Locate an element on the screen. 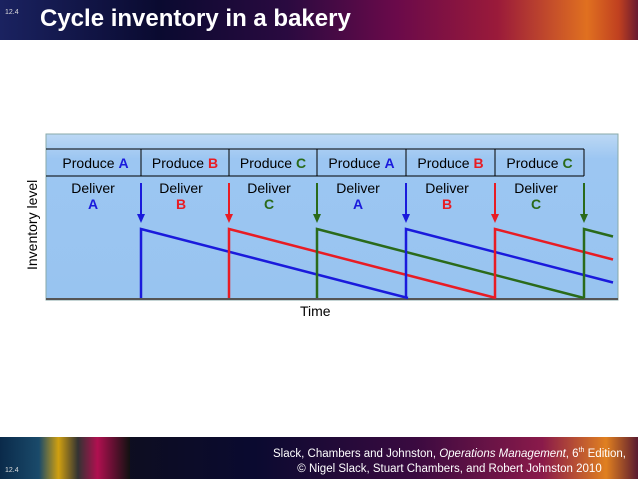  slide-title: Cycle inventory in a bakery is located at coordinates (195, 18).